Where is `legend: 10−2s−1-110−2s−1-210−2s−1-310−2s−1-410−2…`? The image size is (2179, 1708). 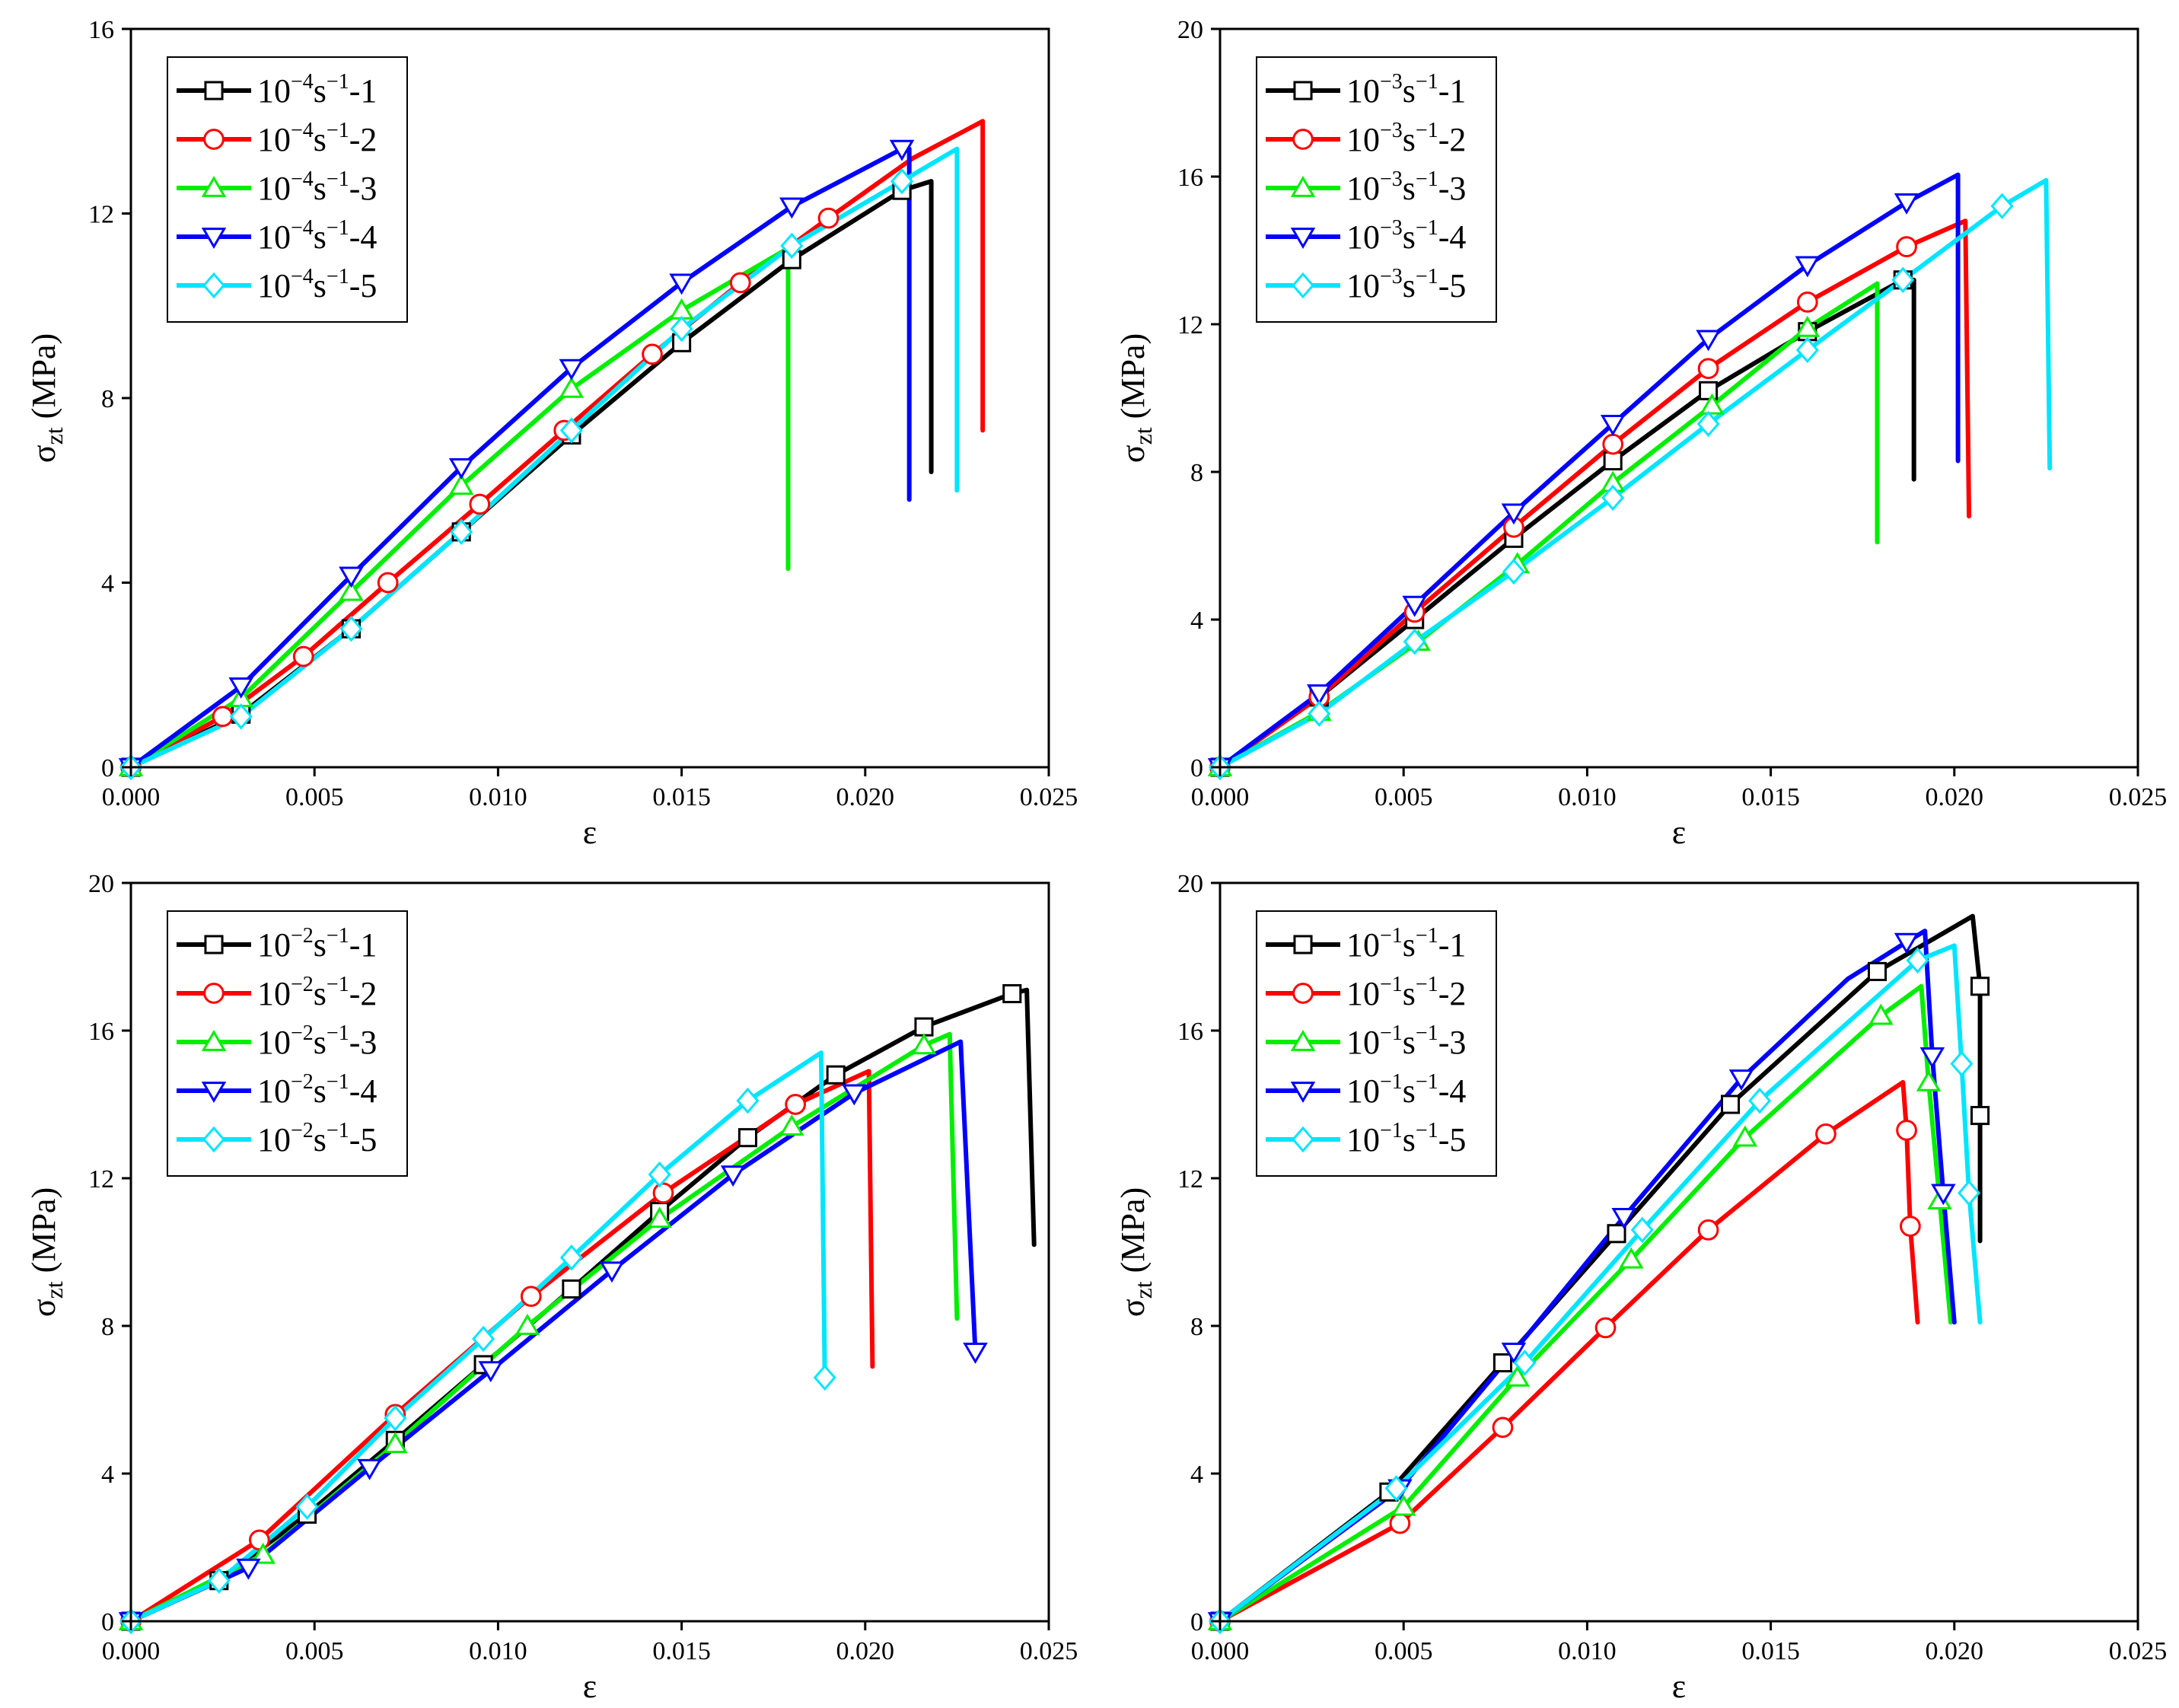 legend: 10−2s−1-110−2s−1-210−2s−1-310−2s−1-410−2… is located at coordinates (287, 1043).